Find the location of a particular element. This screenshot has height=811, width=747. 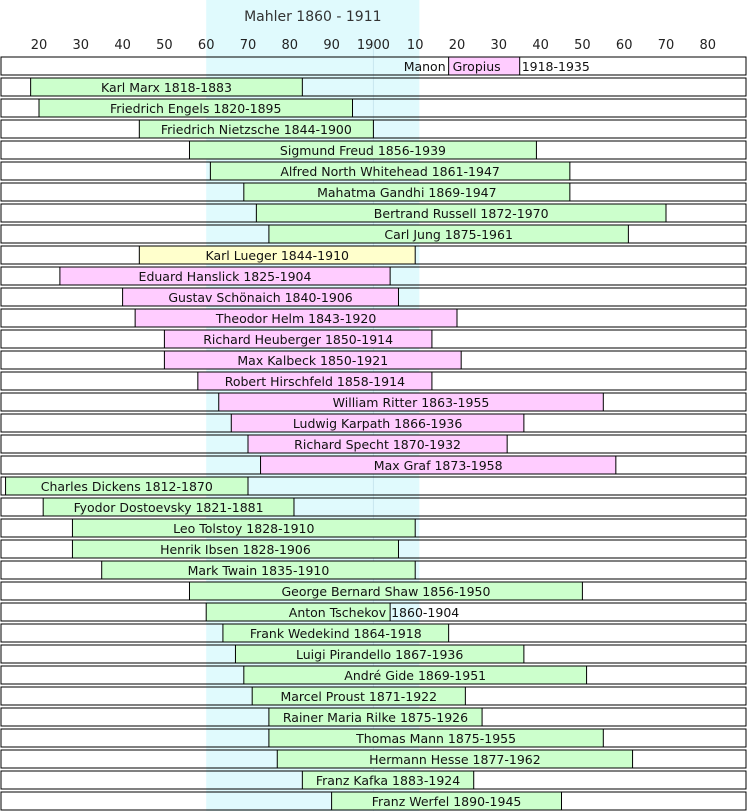

timeline-row: Henrik Ibsen 1828-1906 is located at coordinates (373, 549).